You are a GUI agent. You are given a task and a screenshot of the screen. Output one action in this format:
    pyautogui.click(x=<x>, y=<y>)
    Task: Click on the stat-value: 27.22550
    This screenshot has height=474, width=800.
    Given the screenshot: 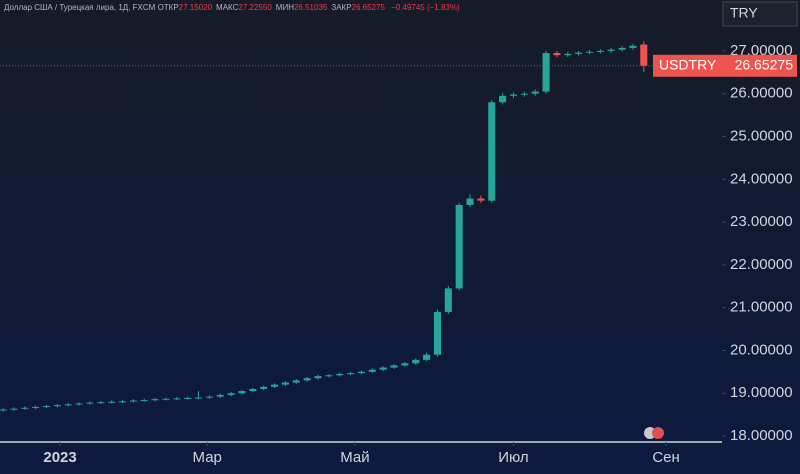 What is the action you would take?
    pyautogui.click(x=255, y=7)
    